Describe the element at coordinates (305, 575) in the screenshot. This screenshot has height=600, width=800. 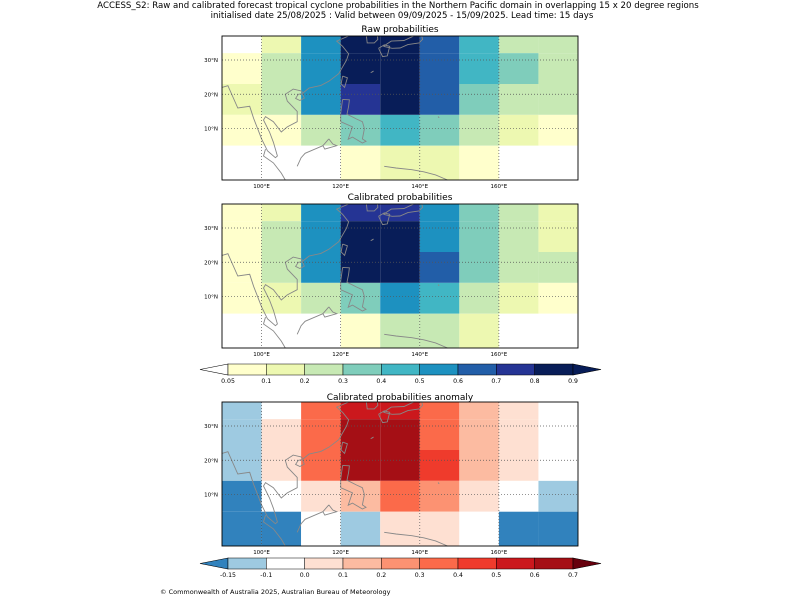
I see `anomaly-colorbar-tick-label: 0.0` at that location.